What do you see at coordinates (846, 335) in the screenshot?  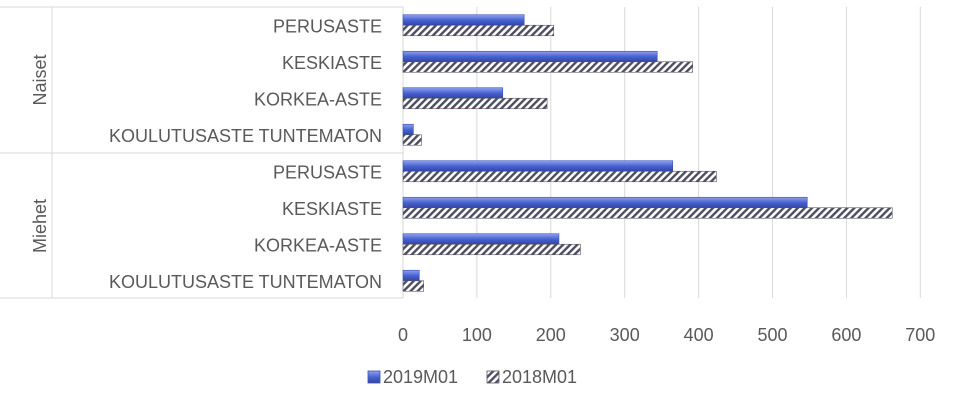 I see `x-tick-label: 600` at bounding box center [846, 335].